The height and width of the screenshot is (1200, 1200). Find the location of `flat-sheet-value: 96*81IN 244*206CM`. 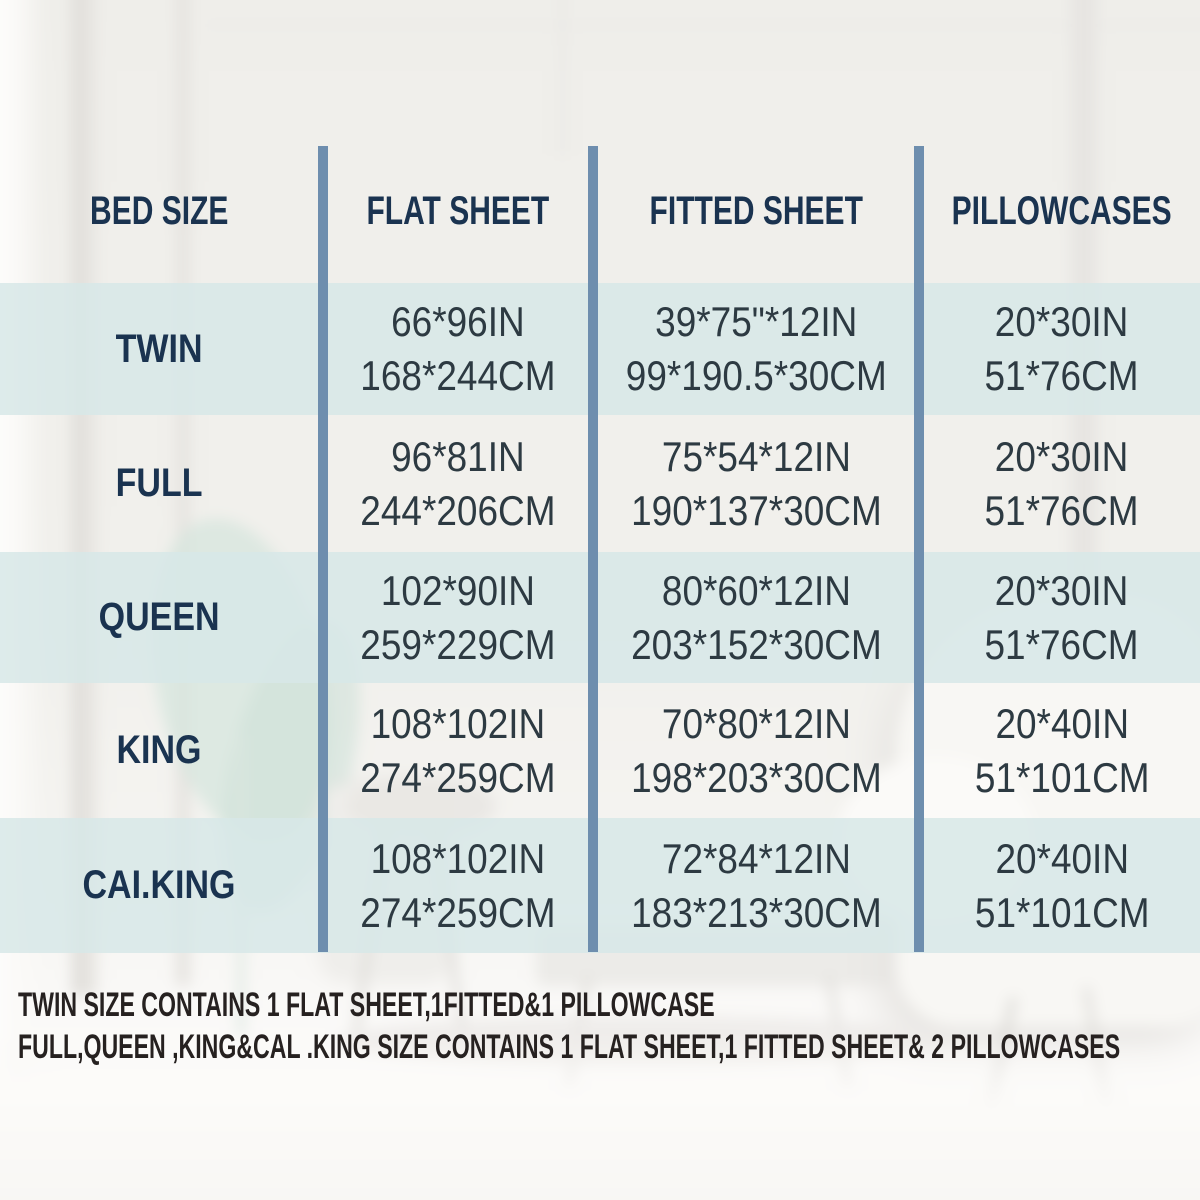

flat-sheet-value: 96*81IN 244*206CM is located at coordinates (458, 483).